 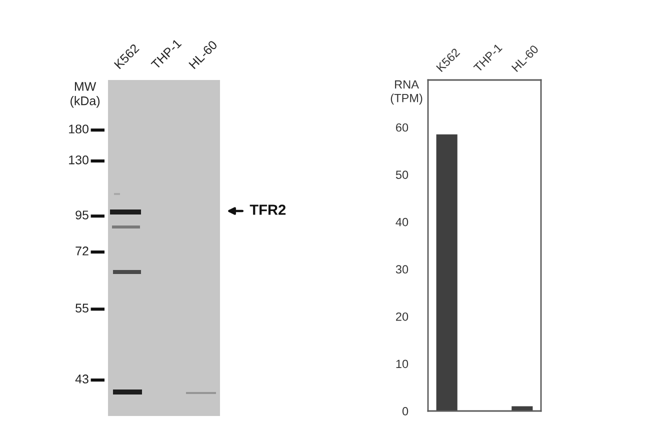 What do you see at coordinates (85, 95) in the screenshot?
I see `text: MW (kDa)` at bounding box center [85, 95].